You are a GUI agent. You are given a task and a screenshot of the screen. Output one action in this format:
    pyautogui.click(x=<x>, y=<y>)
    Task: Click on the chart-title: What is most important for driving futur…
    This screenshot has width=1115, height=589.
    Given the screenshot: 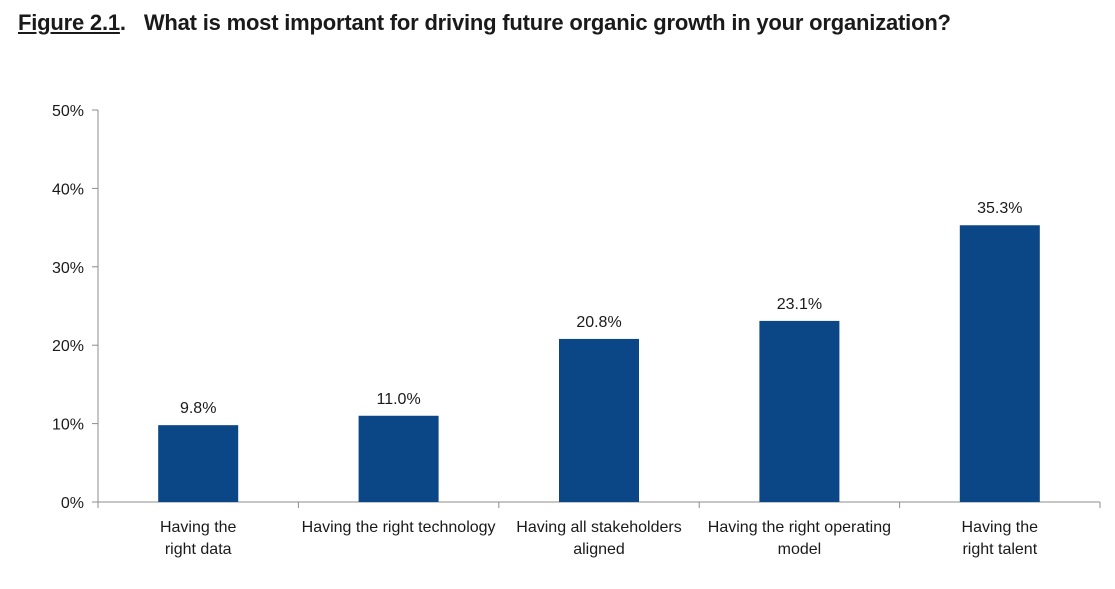 What is the action you would take?
    pyautogui.click(x=547, y=22)
    